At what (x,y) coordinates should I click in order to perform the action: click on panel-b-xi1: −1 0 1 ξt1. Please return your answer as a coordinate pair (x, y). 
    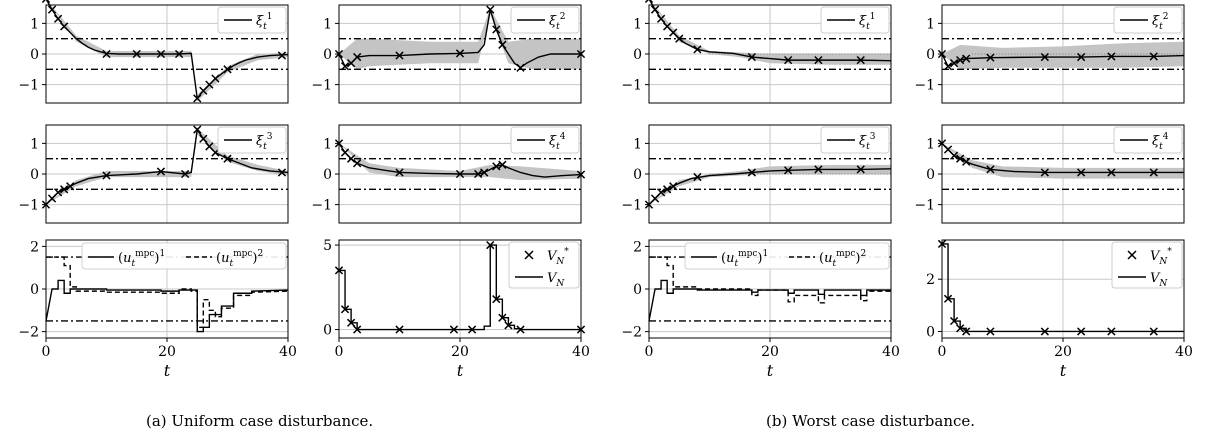
    Looking at the image, I should click on (756, 52).